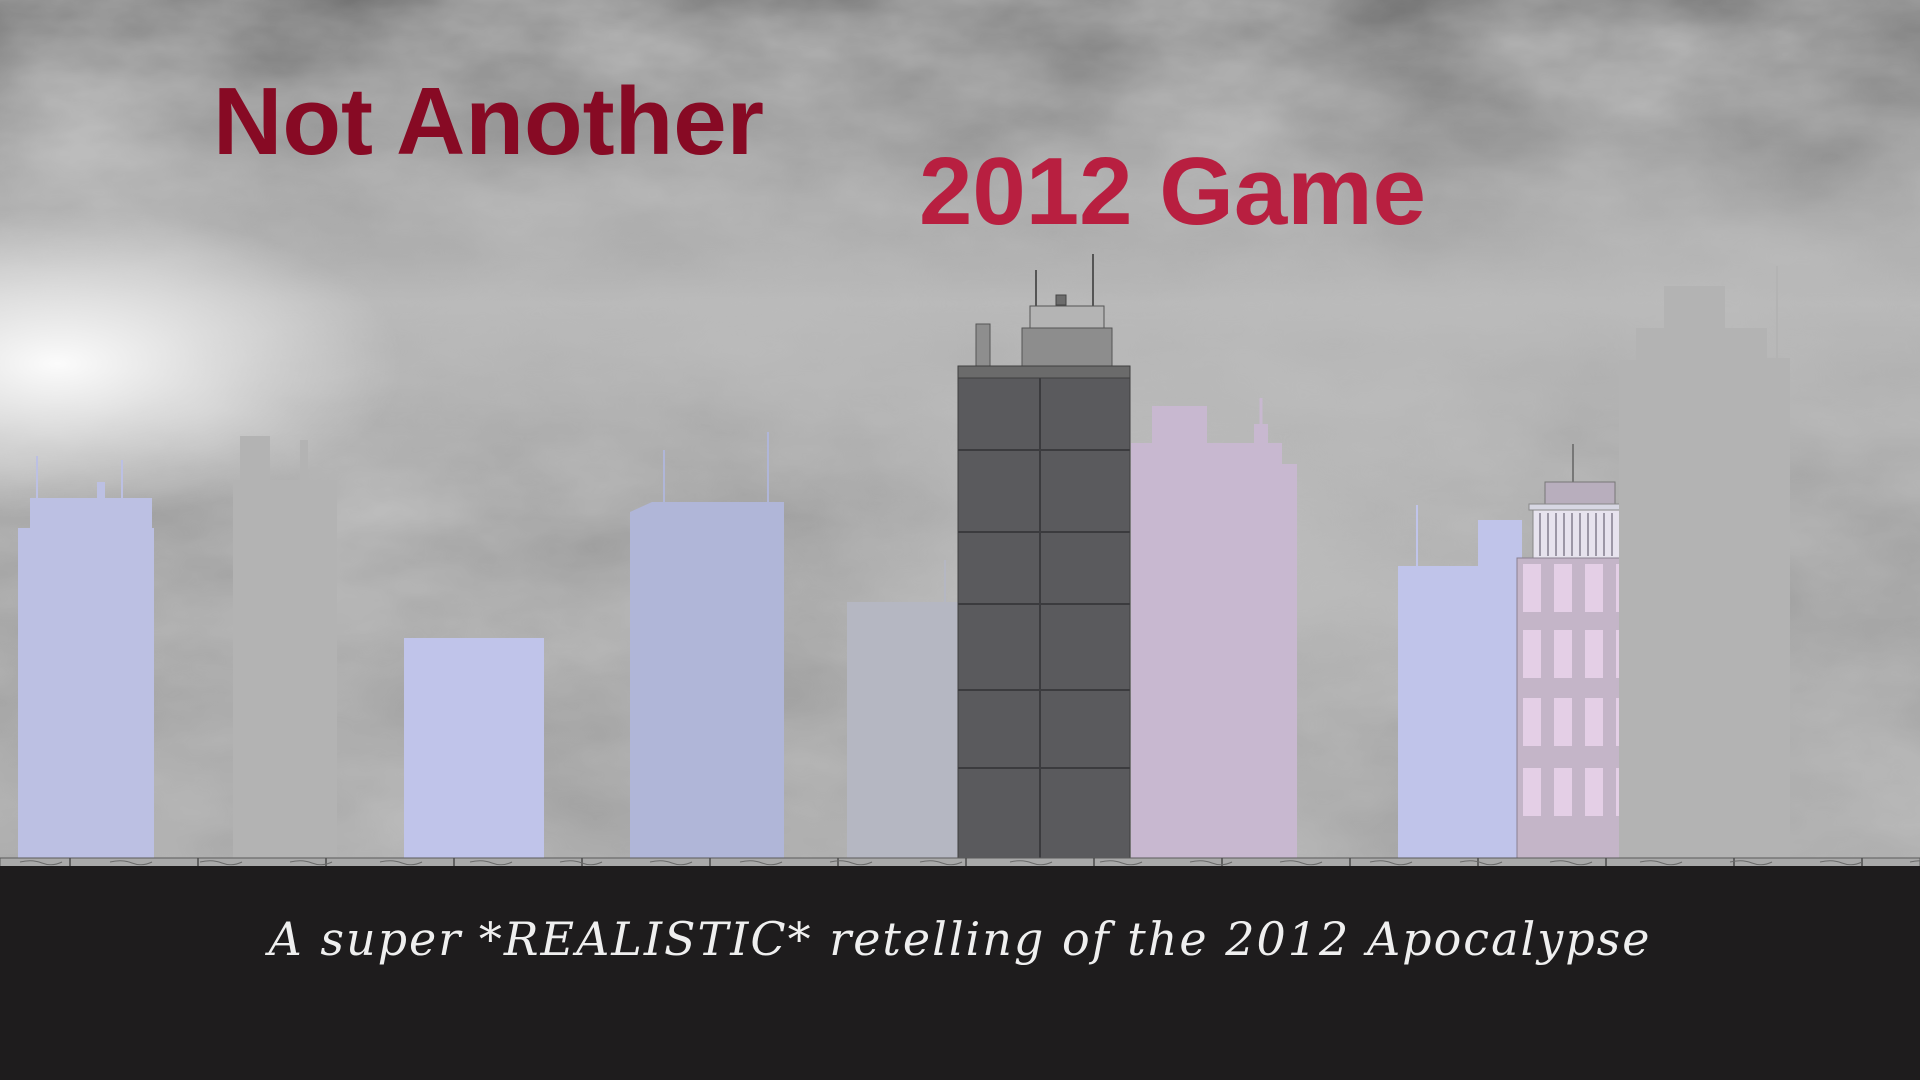 This screenshot has height=1080, width=1920. What do you see at coordinates (1214, 628) in the screenshot?
I see `building-purple` at bounding box center [1214, 628].